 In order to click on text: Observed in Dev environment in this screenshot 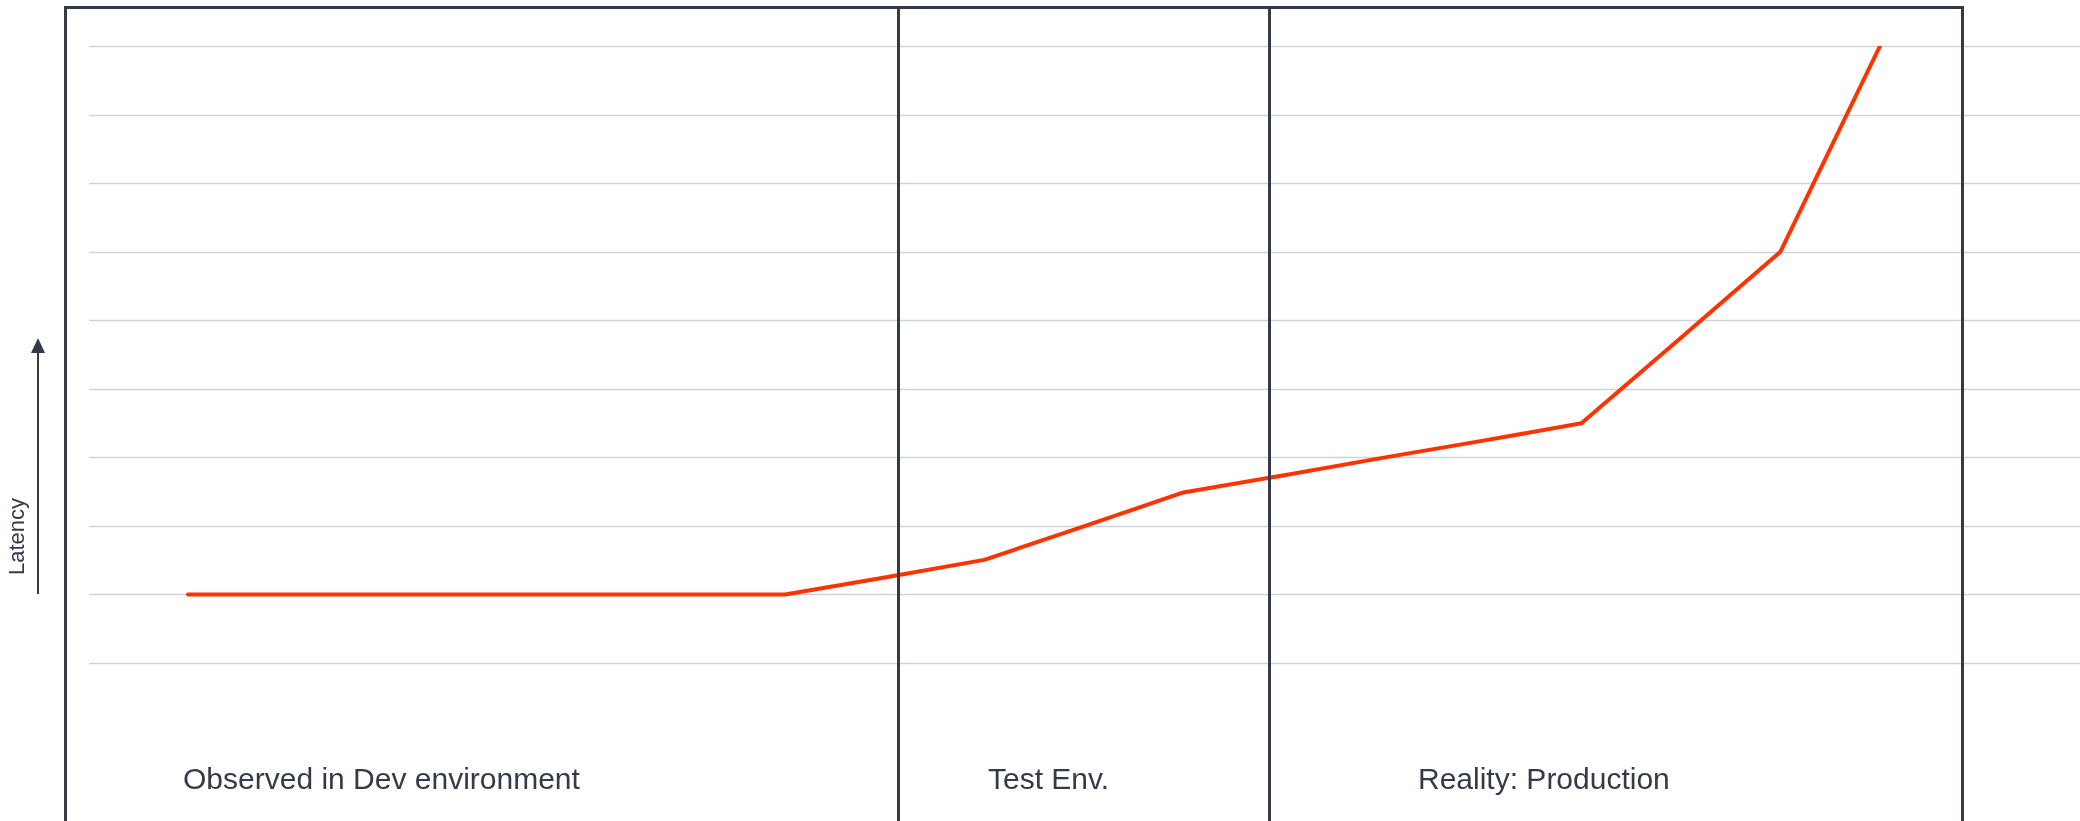, I will do `click(381, 779)`.